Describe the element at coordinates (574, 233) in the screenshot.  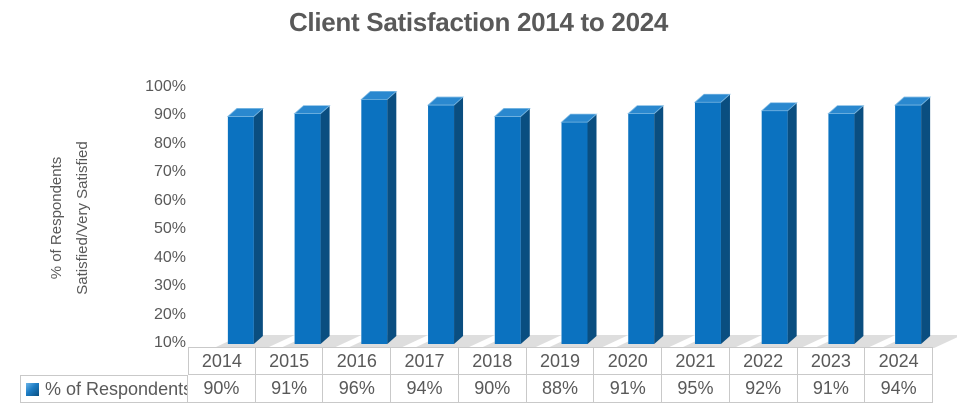
I see `bar-front-2019` at that location.